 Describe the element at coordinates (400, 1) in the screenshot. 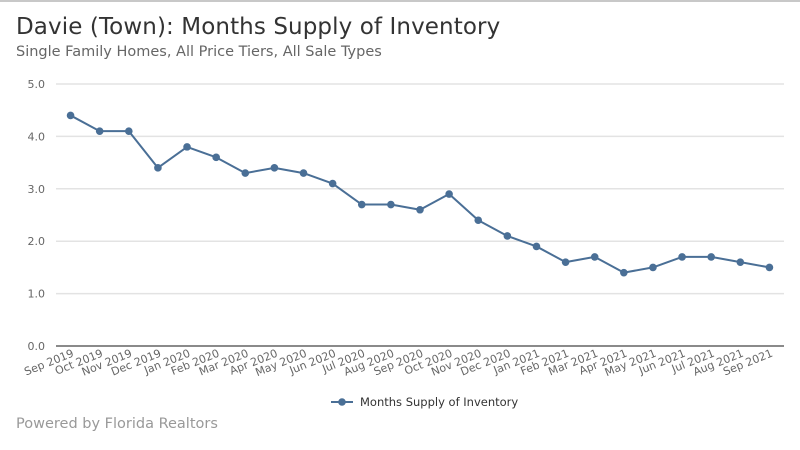

I see `top-border` at that location.